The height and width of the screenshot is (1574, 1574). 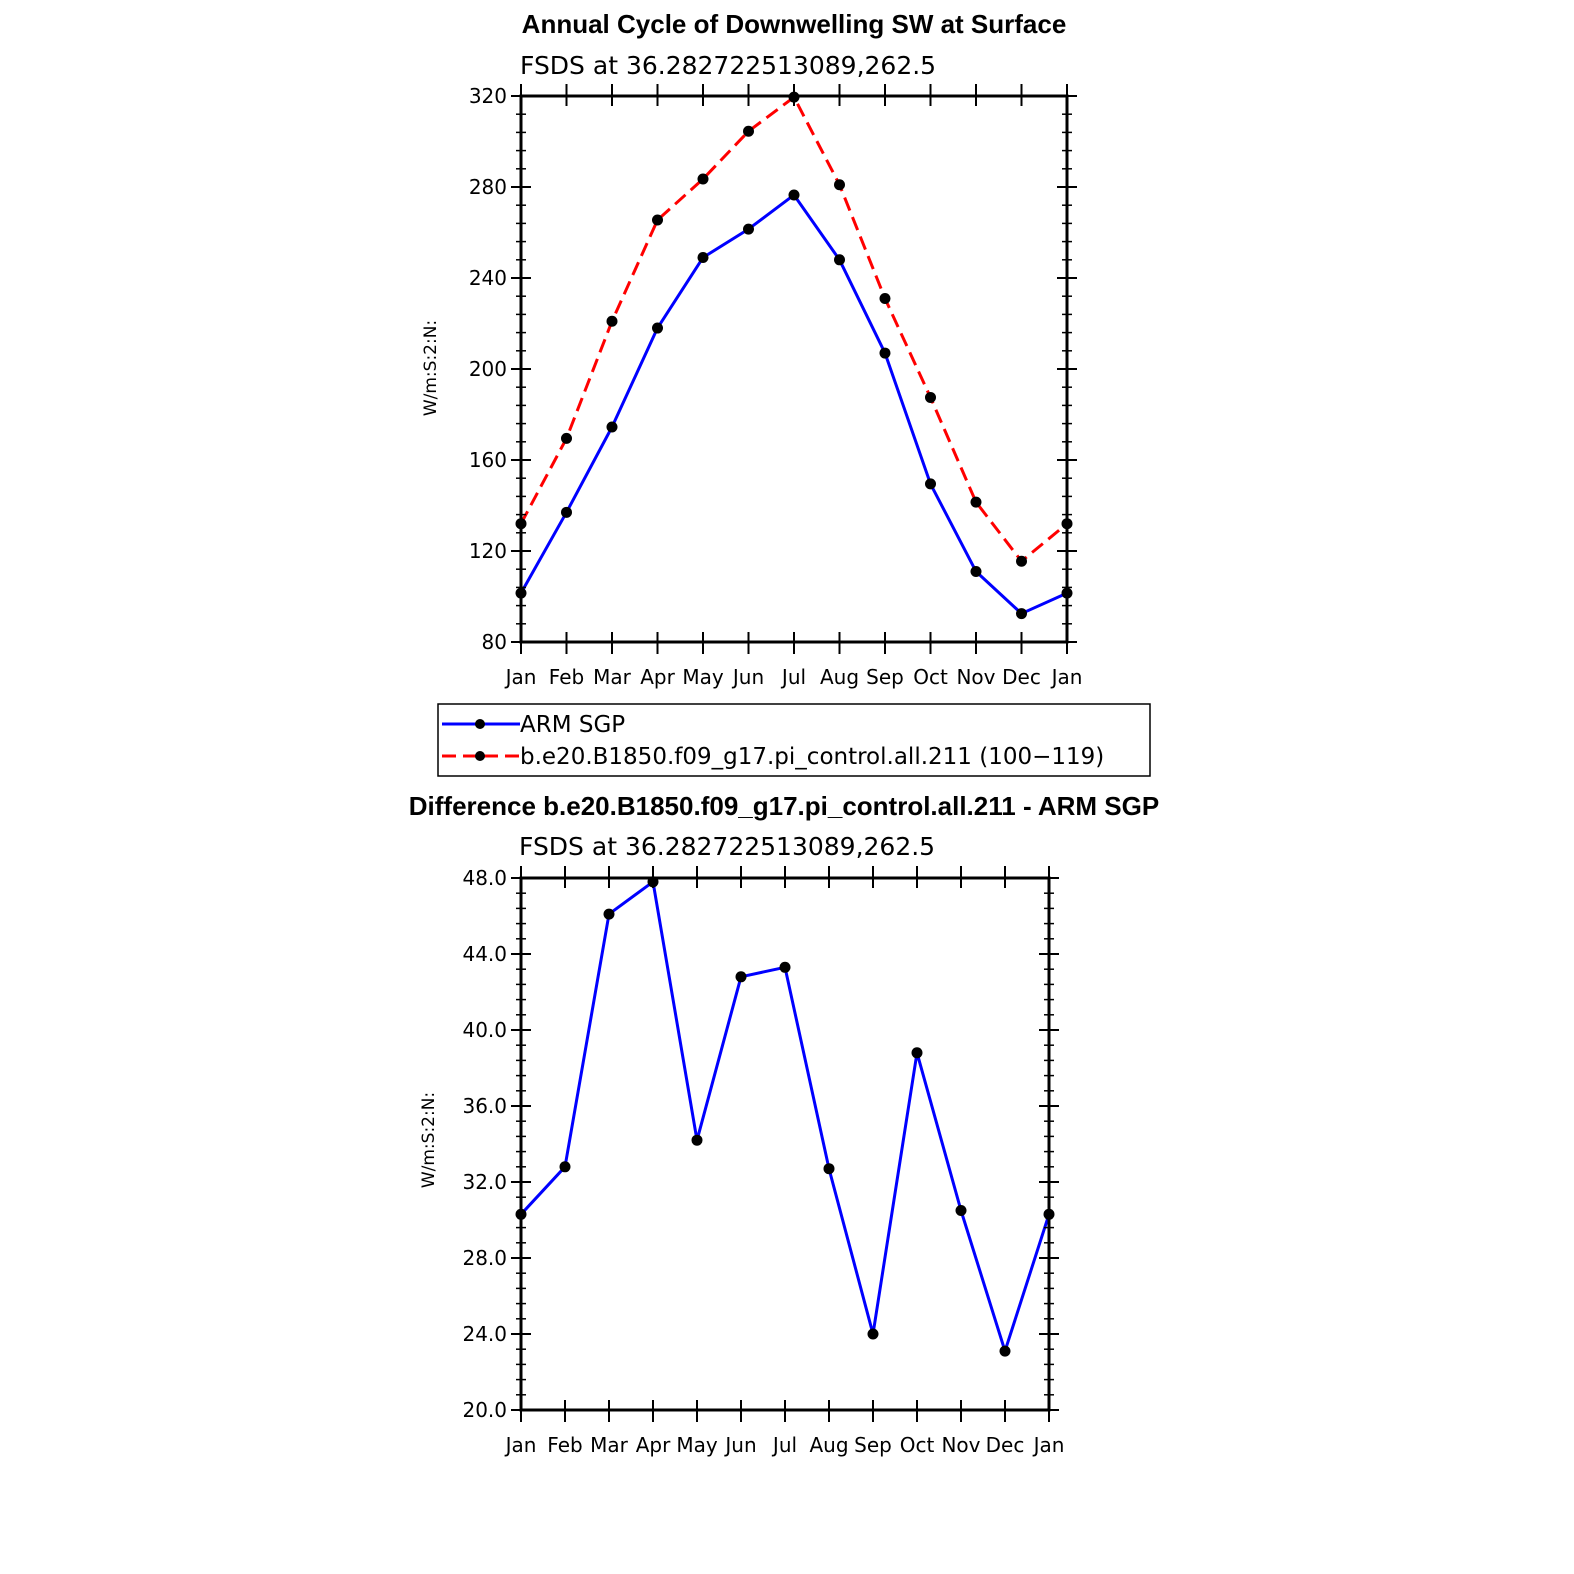 I want to click on chart2-subtitle: FSDS at 36.282722513089,262.5, so click(x=727, y=846).